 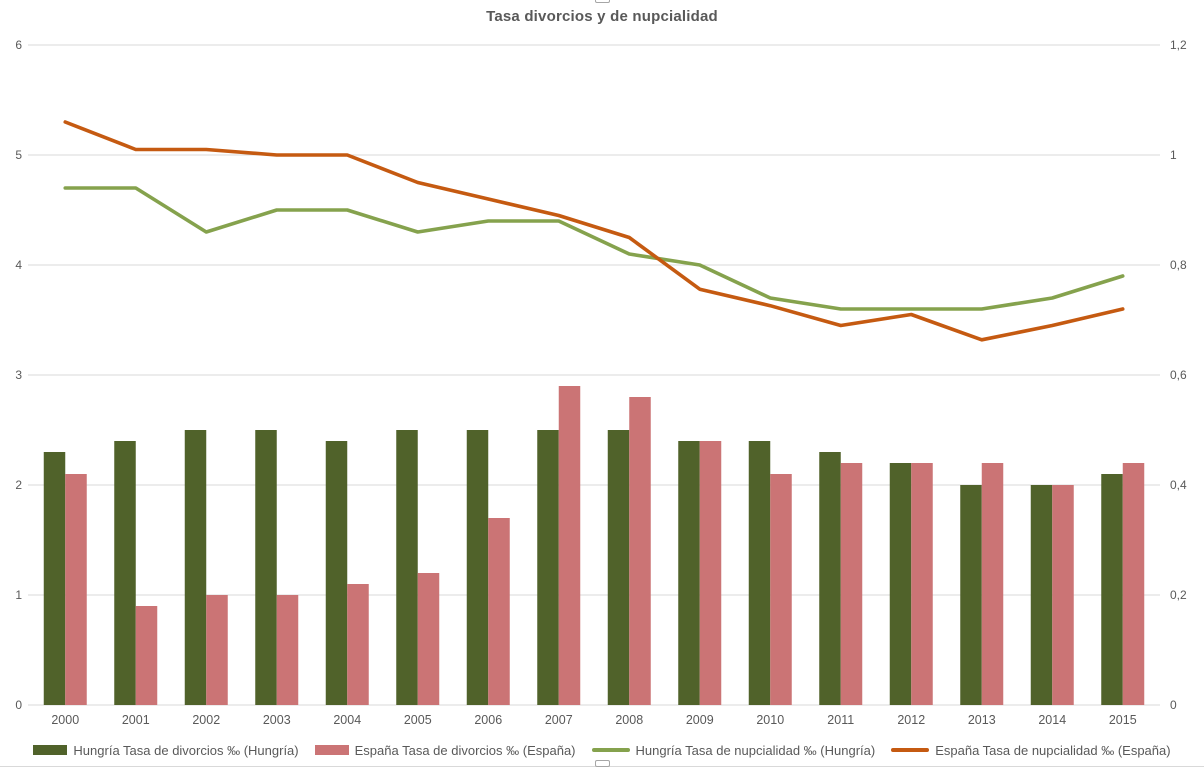 What do you see at coordinates (18, 45) in the screenshot?
I see `left-axis-tick-label: 6` at bounding box center [18, 45].